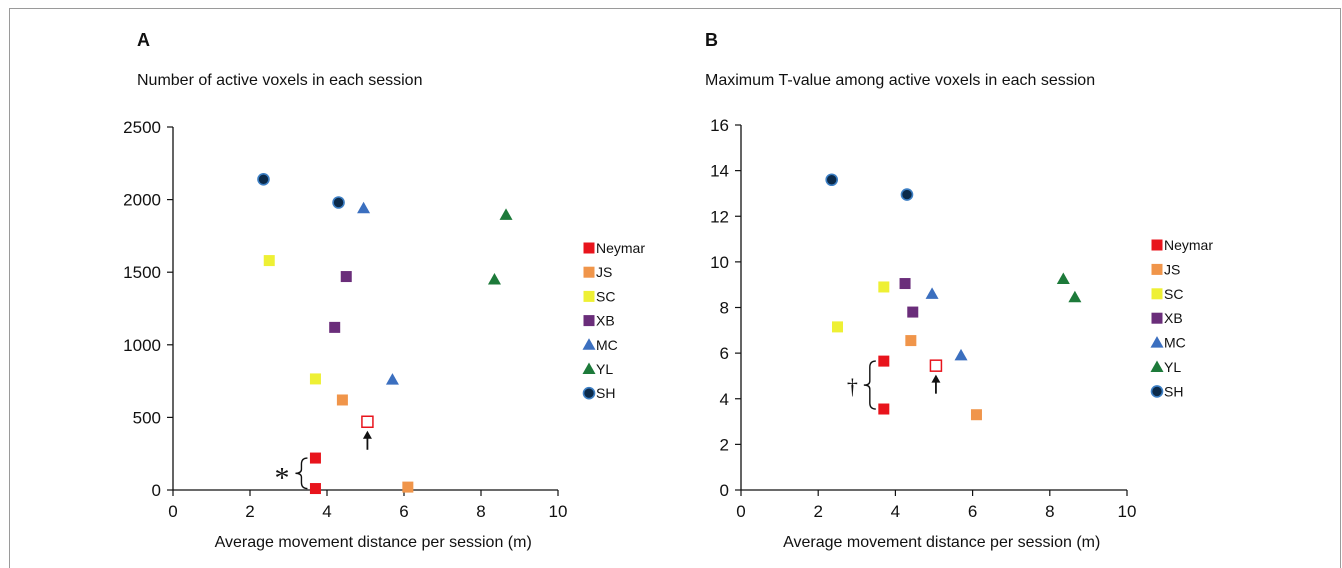  I want to click on y-tick-label: 10, so click(719, 262).